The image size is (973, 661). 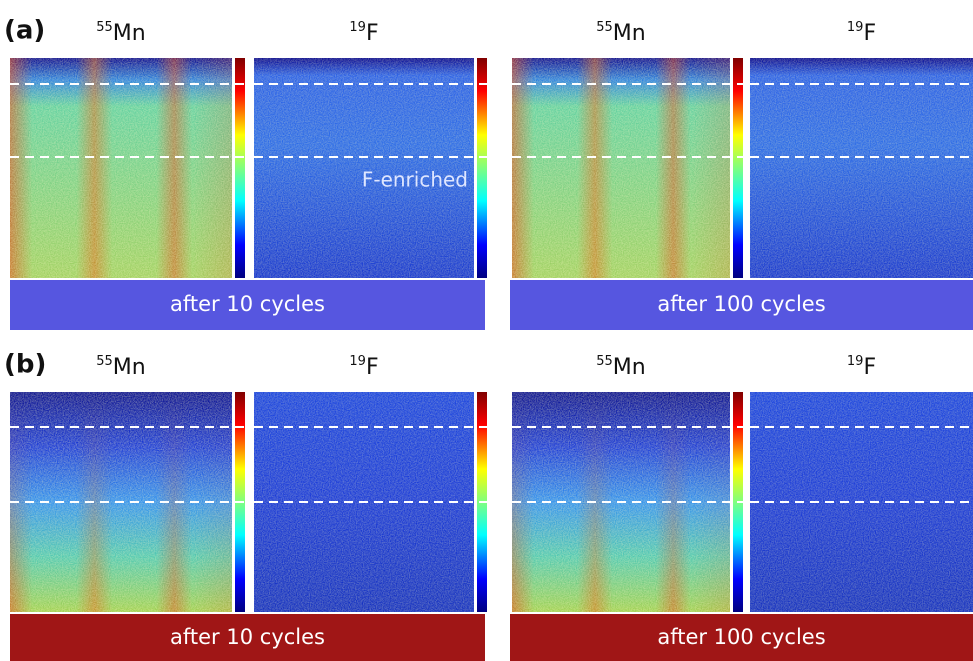 I want to click on annotation: F-enriched, so click(x=415, y=180).